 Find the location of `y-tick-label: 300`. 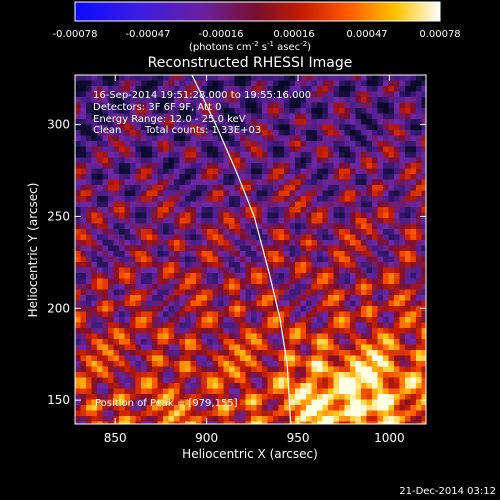

y-tick-label: 300 is located at coordinates (58, 125).